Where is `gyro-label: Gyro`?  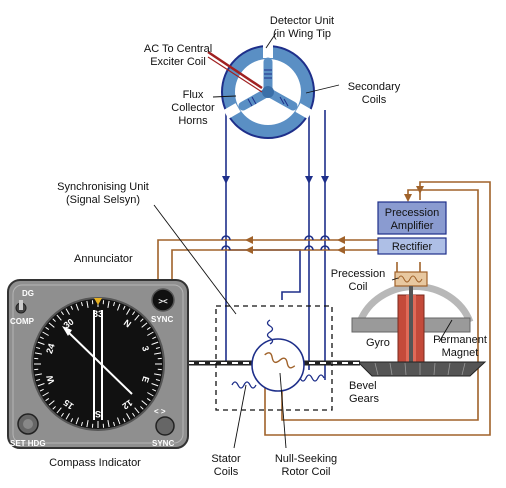
gyro-label: Gyro is located at coordinates (378, 343).